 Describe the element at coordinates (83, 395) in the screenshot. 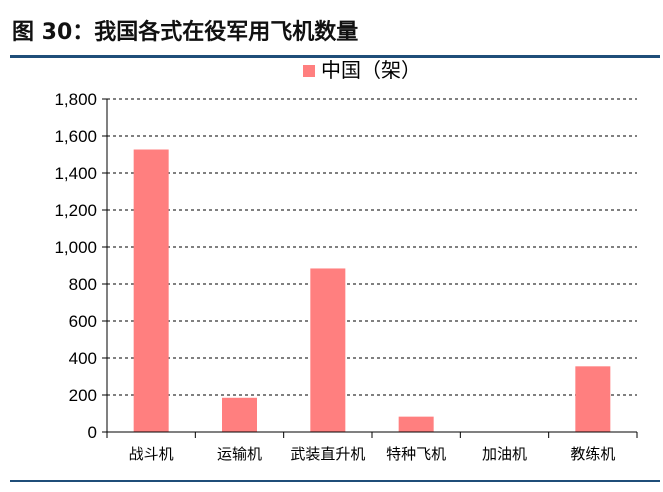

I see `y-tick-label: 200` at that location.